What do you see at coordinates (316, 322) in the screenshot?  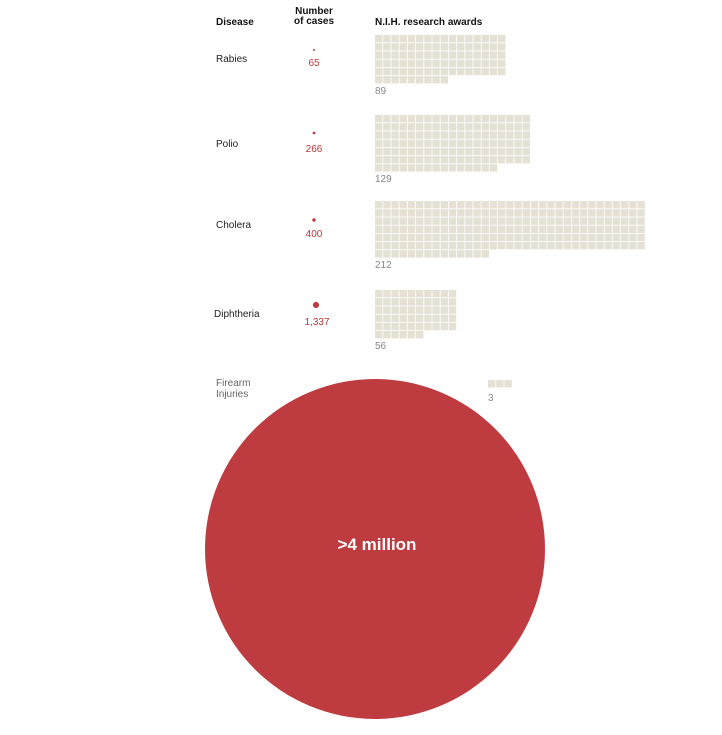 I see `case-value: 1,337` at bounding box center [316, 322].